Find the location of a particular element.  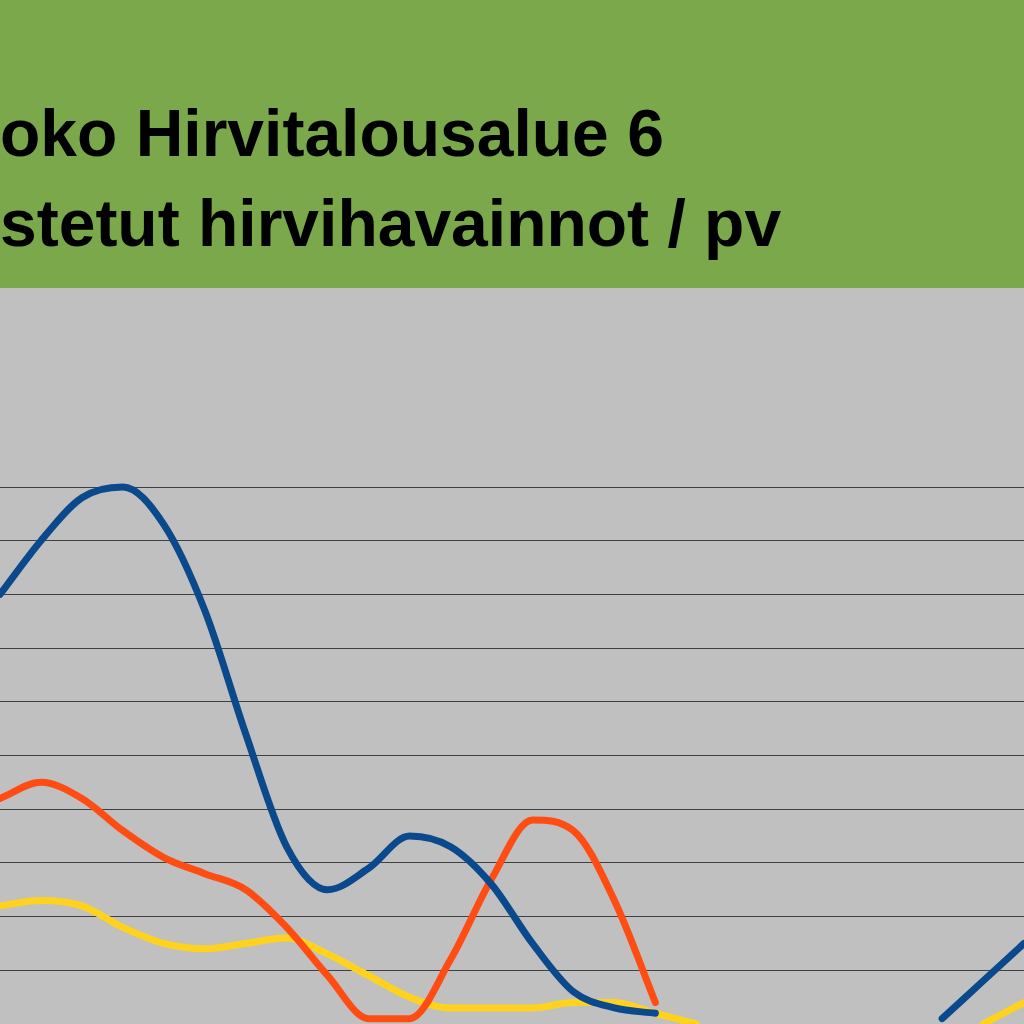

chart-title: oko Hirvitalousalue 6 is located at coordinates (332, 133).